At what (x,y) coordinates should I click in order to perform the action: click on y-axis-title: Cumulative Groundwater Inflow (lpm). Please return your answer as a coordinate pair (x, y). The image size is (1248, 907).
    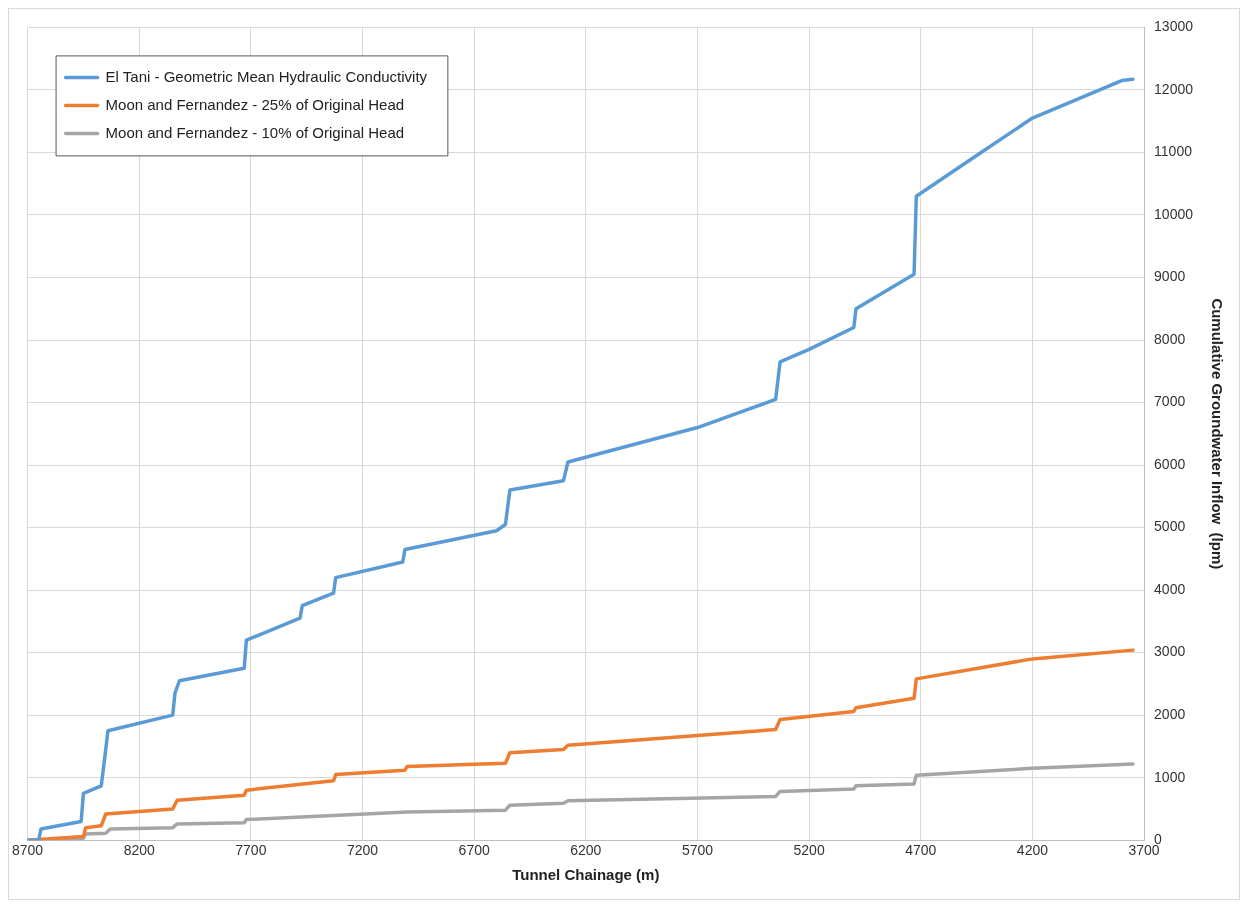
    Looking at the image, I should click on (1217, 434).